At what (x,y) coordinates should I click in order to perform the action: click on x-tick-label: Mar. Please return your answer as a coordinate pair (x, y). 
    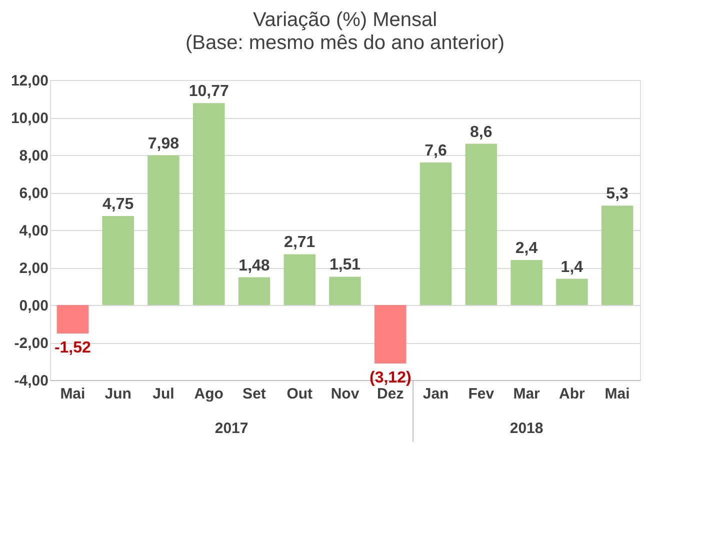
    Looking at the image, I should click on (526, 394).